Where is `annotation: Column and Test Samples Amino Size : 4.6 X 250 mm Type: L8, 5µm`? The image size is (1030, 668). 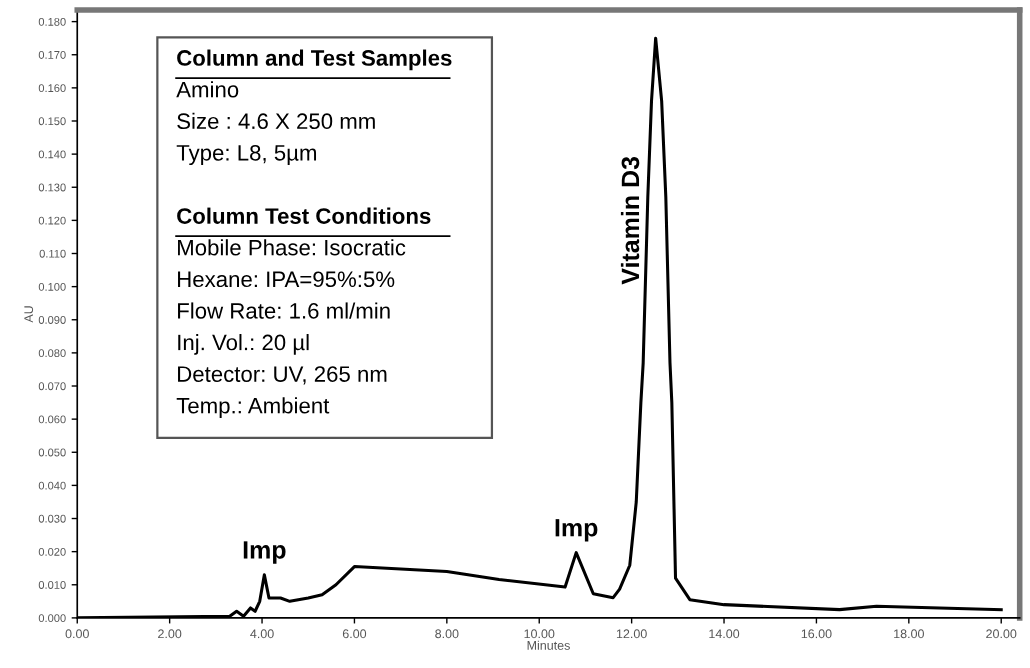 annotation: Column and Test Samples Amino Size : 4.6 X 250 mm Type: L8, 5µm is located at coordinates (314, 107).